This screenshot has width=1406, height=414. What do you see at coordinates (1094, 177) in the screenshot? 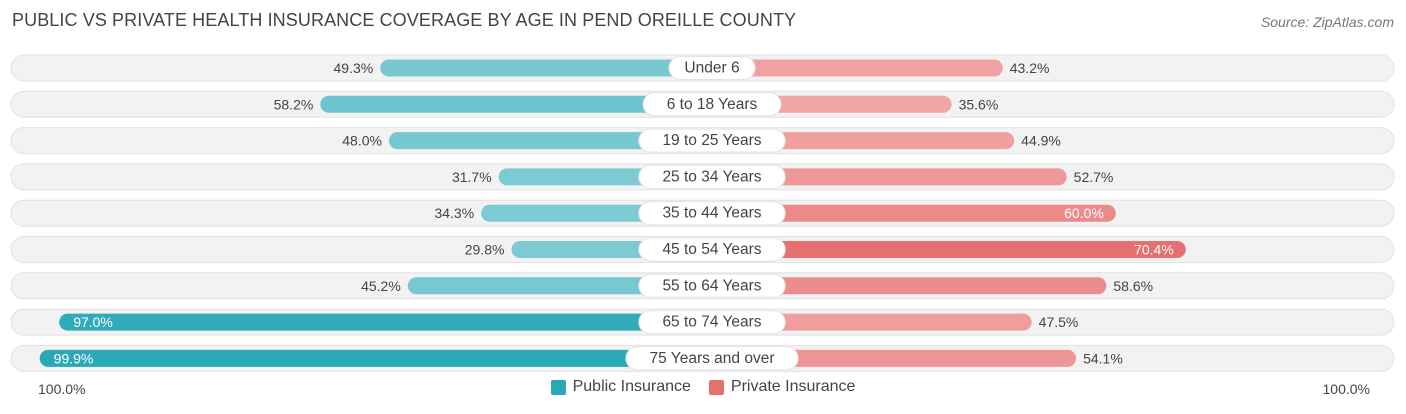
I see `private-value-label: 52.7%` at bounding box center [1094, 177].